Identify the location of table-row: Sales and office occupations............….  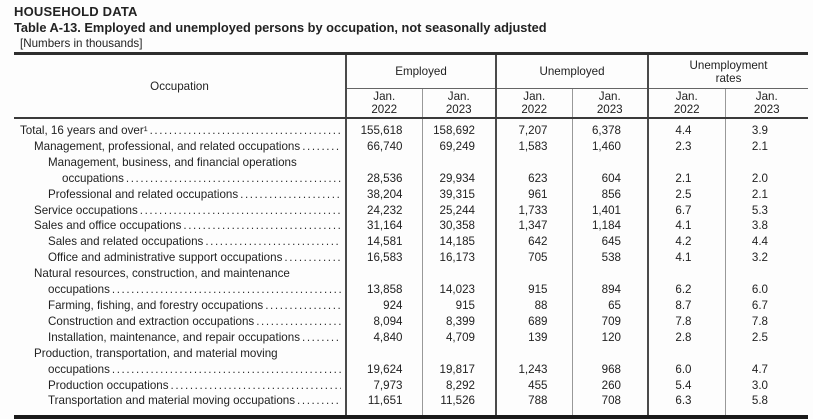
(411, 226).